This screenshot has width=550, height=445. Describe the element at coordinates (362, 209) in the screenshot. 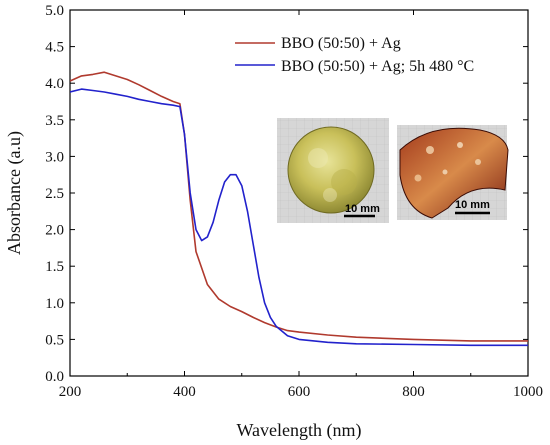

I see `scale-label-gold: 10 mm` at that location.